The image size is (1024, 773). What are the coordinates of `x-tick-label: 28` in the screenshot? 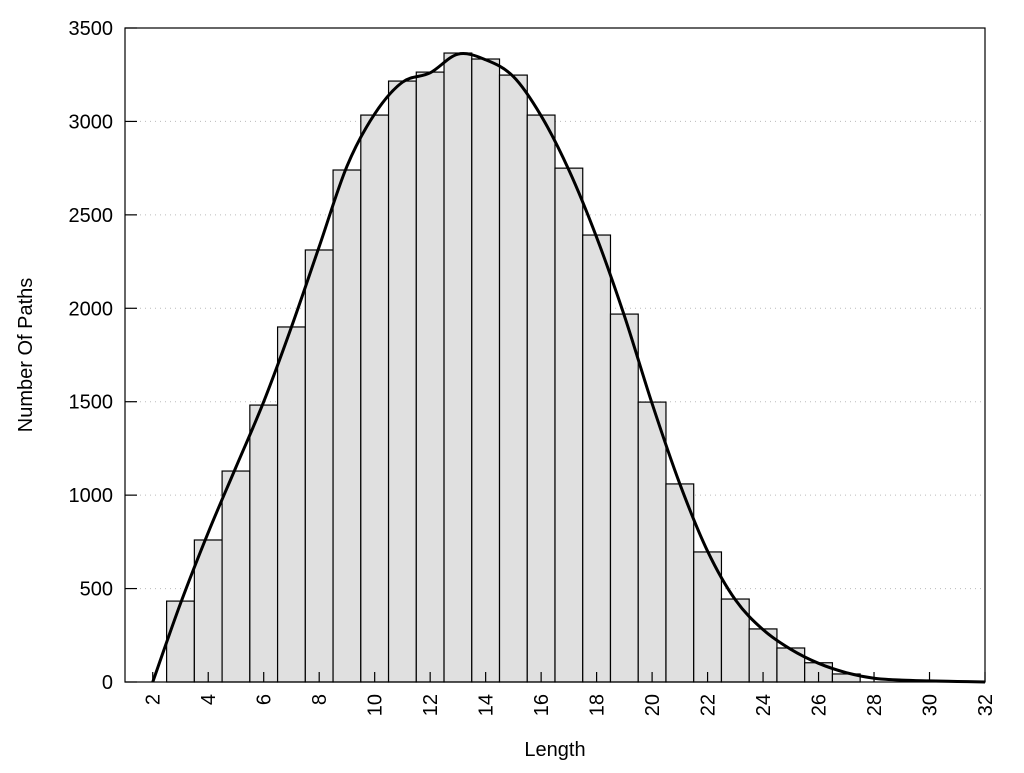 It's located at (875, 705).